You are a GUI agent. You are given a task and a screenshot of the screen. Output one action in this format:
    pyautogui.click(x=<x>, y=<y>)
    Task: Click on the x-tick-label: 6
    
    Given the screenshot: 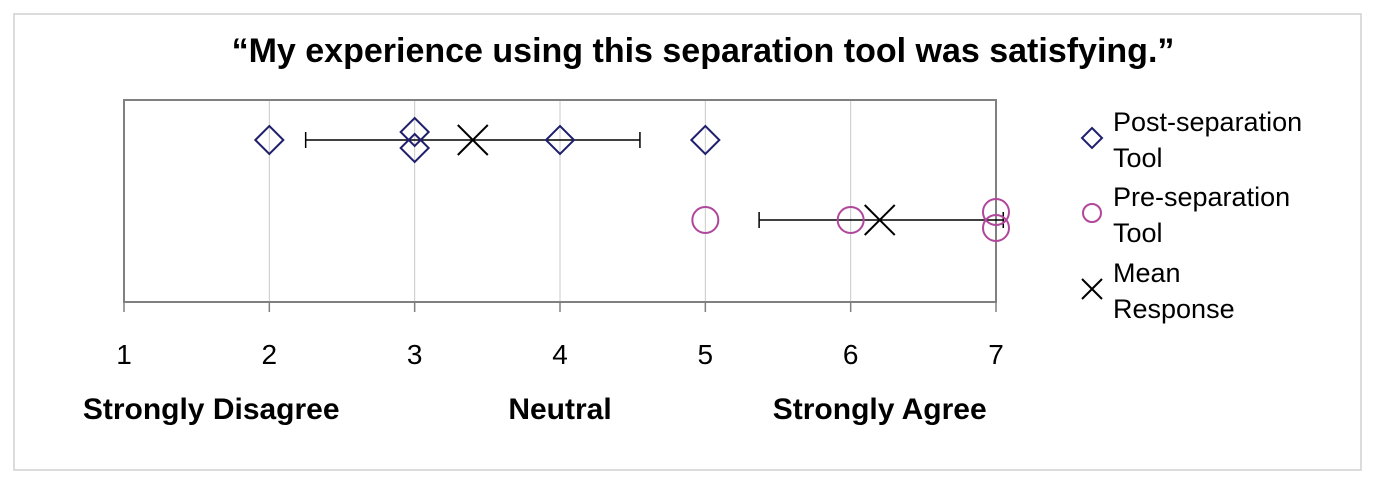 What is the action you would take?
    pyautogui.click(x=851, y=354)
    